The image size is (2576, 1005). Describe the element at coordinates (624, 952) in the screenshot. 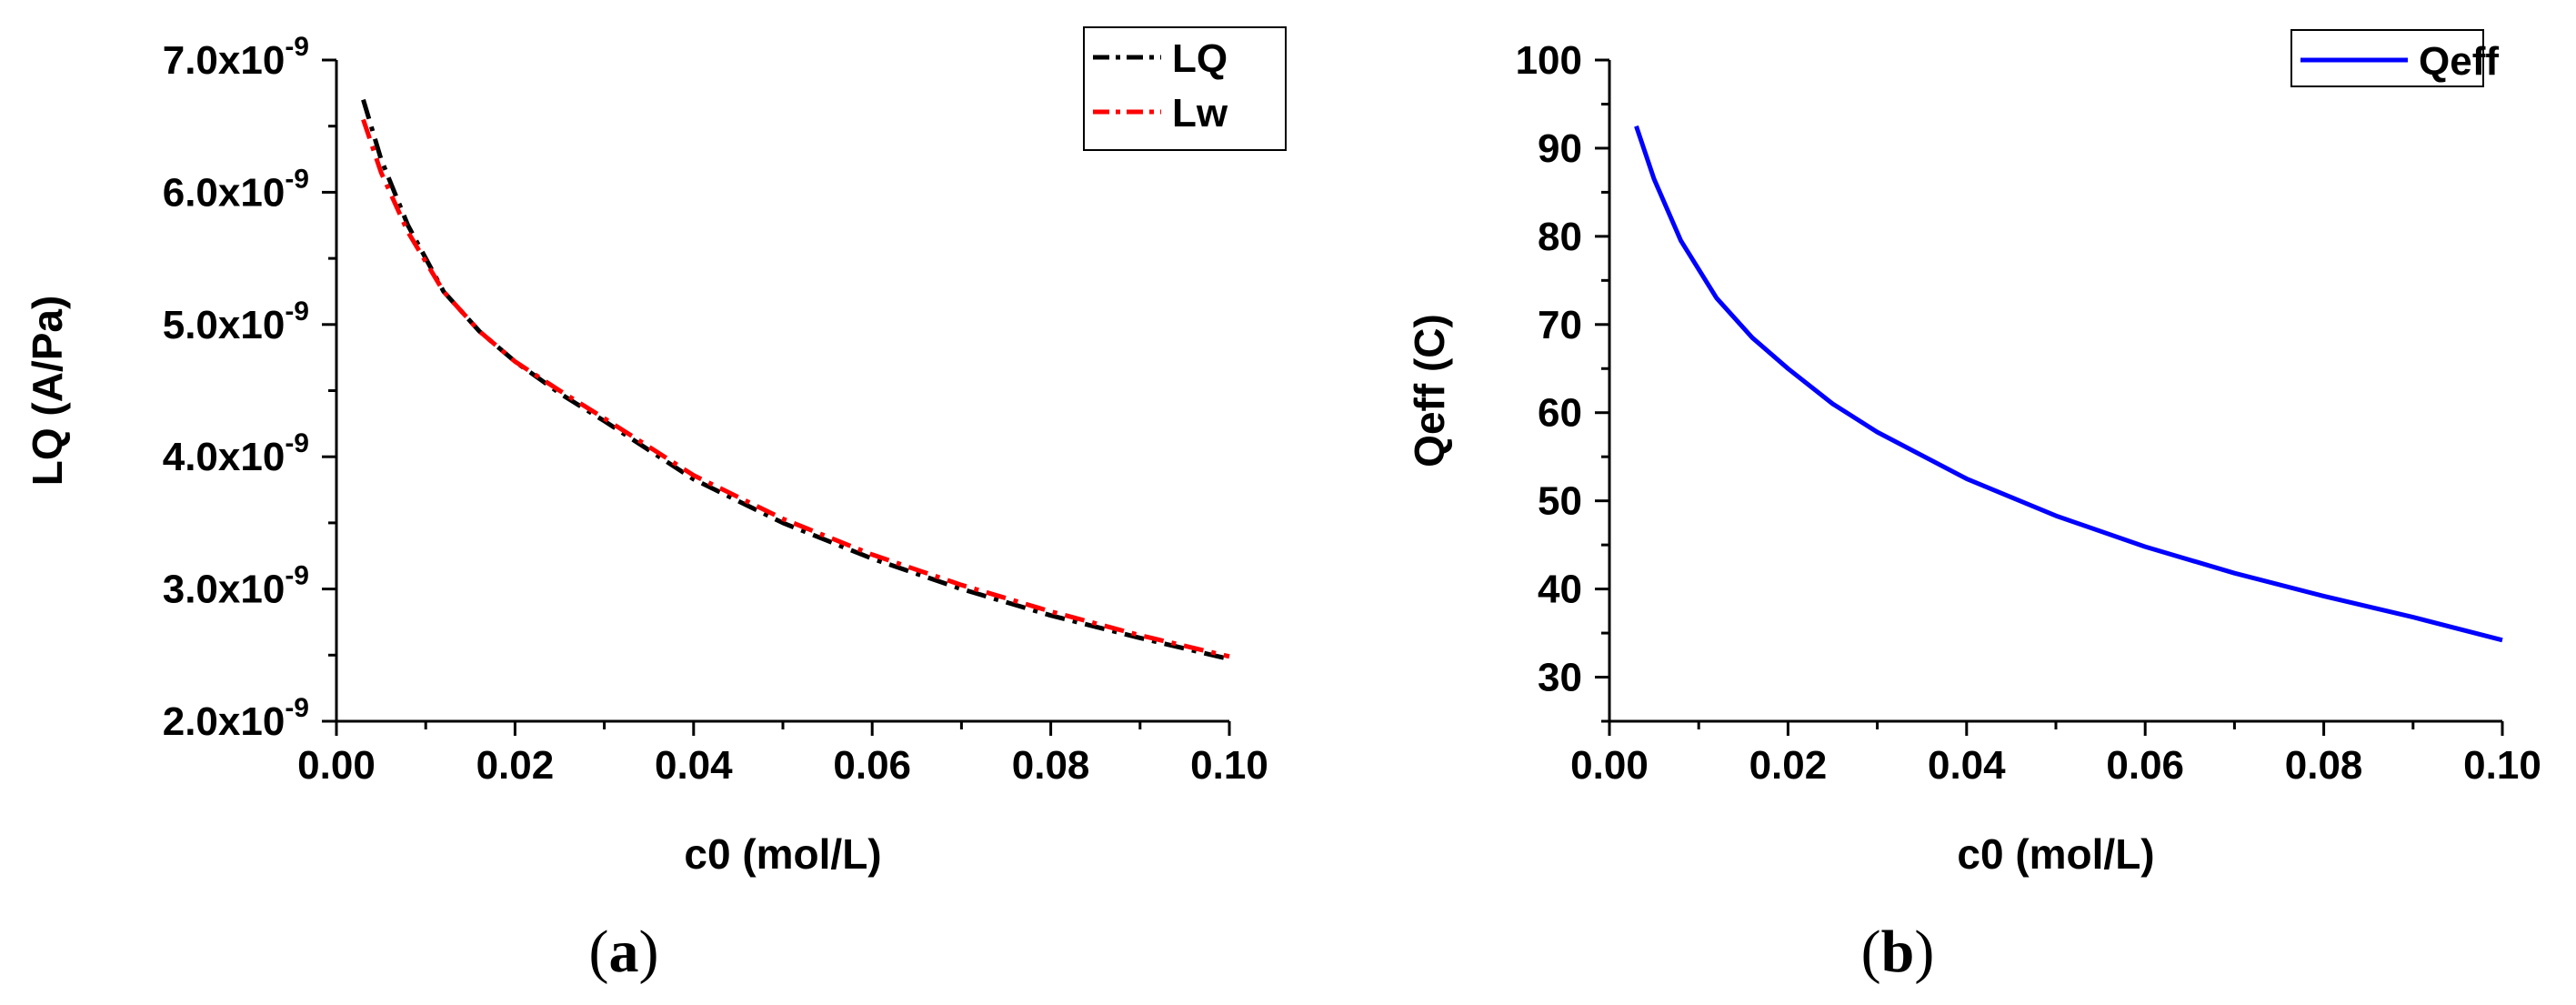

I see `chart-a-panel-label: (a)` at that location.